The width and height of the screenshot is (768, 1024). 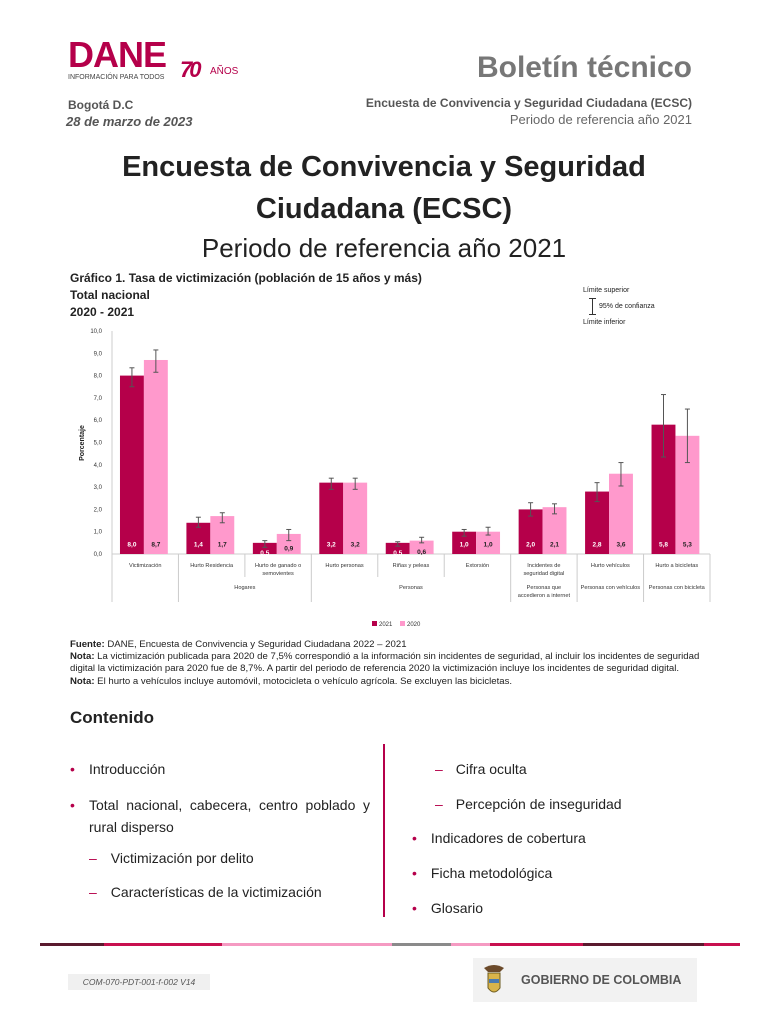 What do you see at coordinates (98, 354) in the screenshot?
I see `y-tick-label: 9,0` at bounding box center [98, 354].